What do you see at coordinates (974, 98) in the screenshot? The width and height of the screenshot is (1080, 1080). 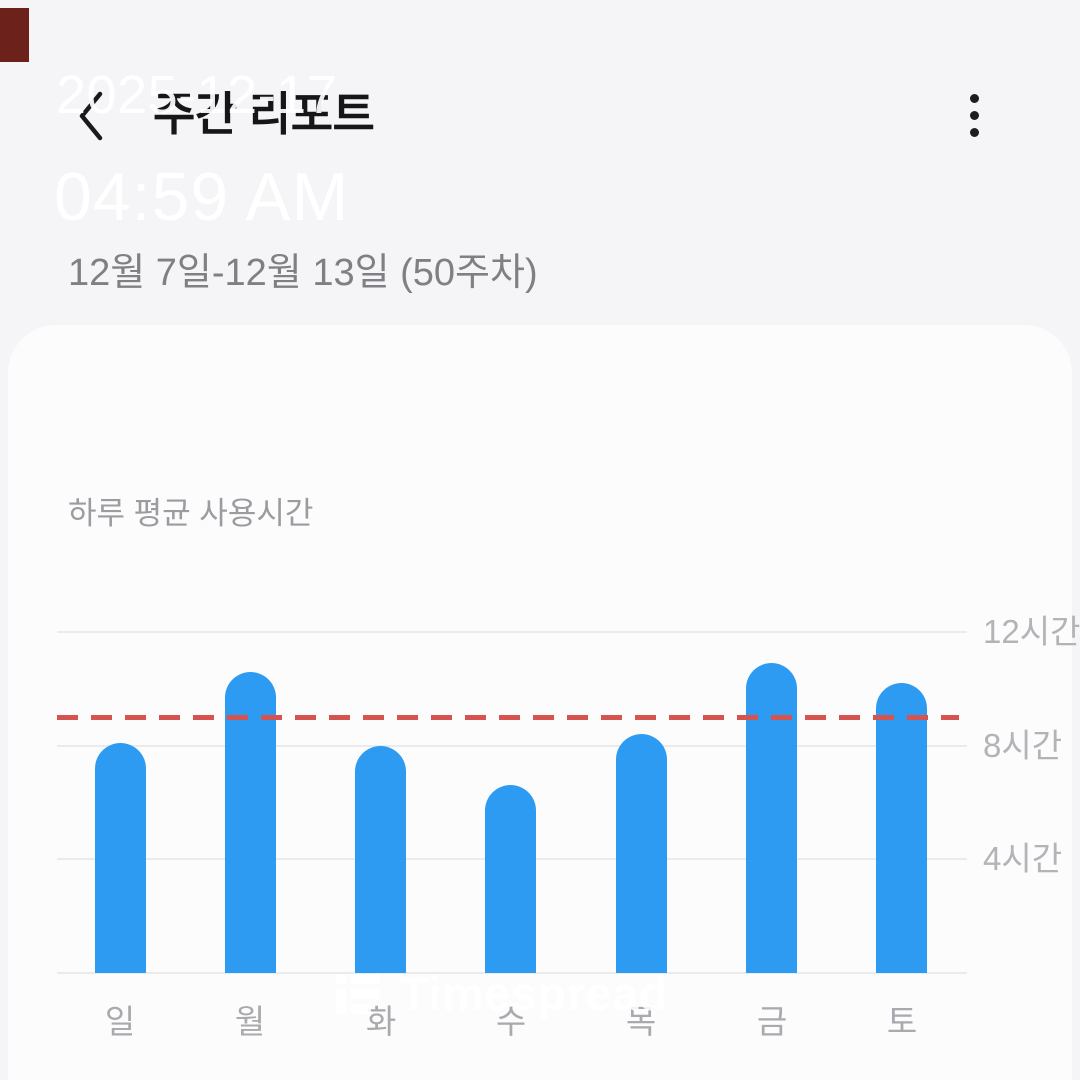 I see `more-vertical-icon` at bounding box center [974, 98].